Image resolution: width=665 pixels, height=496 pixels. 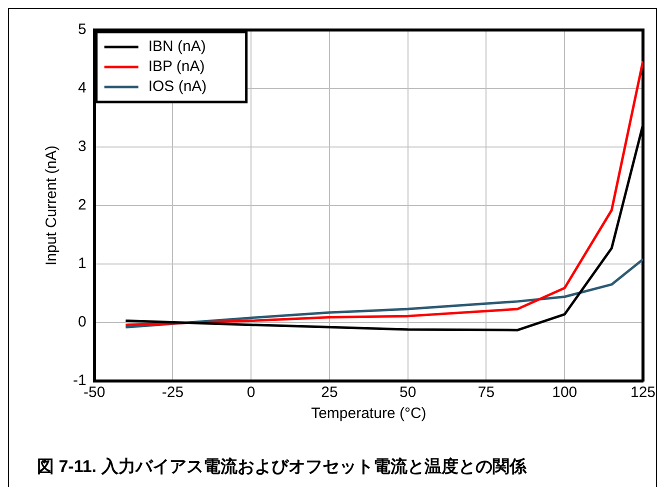 What do you see at coordinates (486, 393) in the screenshot?
I see `x-tick-label: 75` at bounding box center [486, 393].